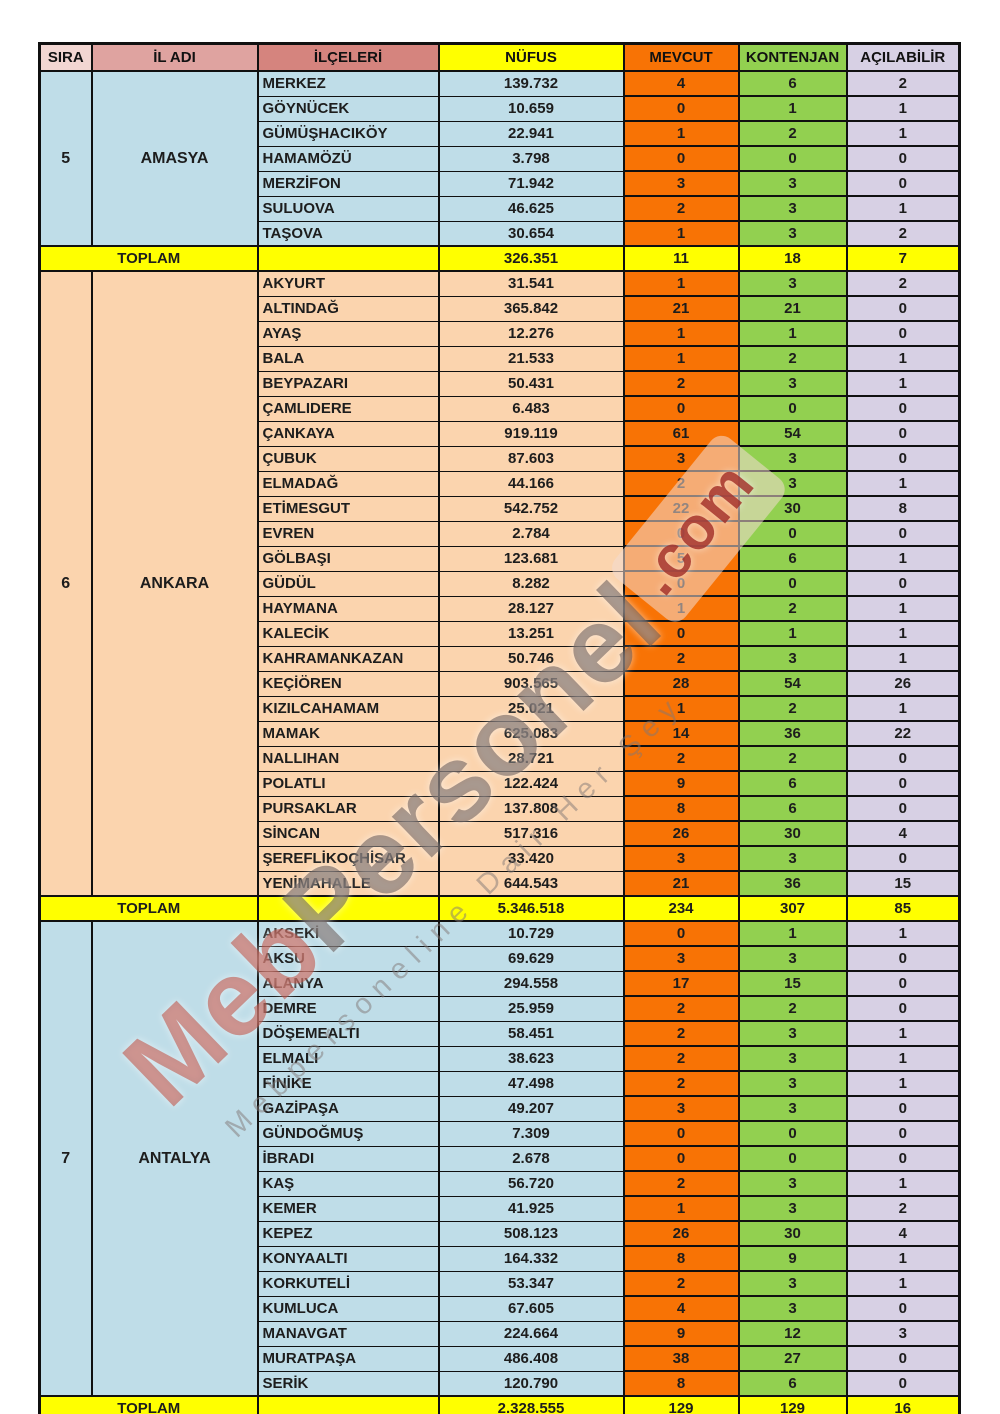 The image size is (1000, 1414). What do you see at coordinates (531, 508) in the screenshot?
I see `population-cell: 542.752` at bounding box center [531, 508].